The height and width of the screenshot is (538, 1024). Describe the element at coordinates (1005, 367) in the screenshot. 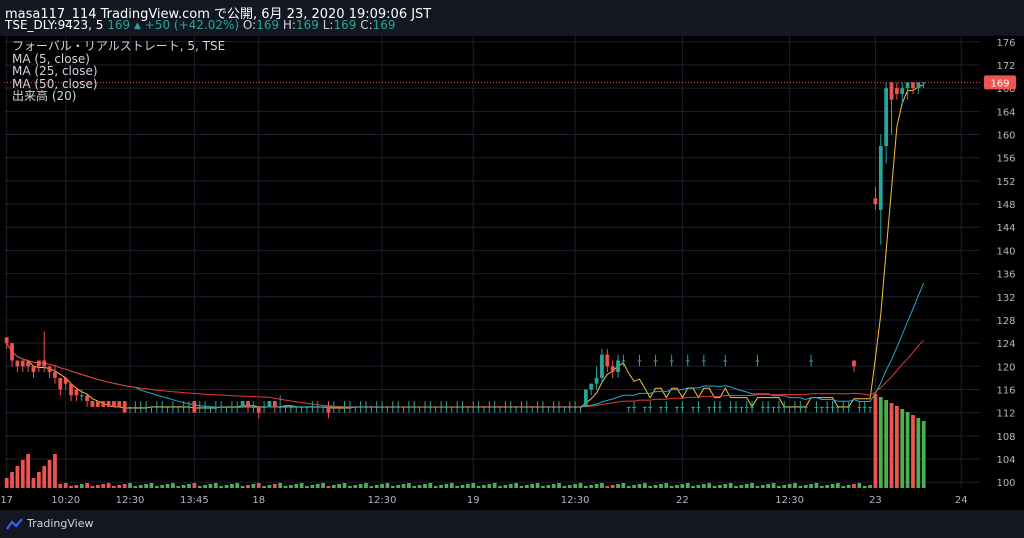

I see `price-tick-label: 120` at that location.